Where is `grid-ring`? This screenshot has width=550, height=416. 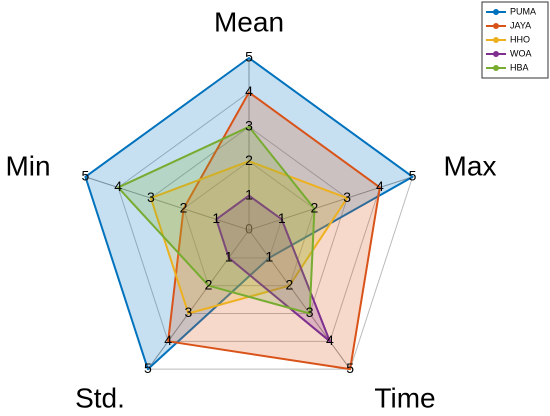 grid-ring is located at coordinates (249, 223).